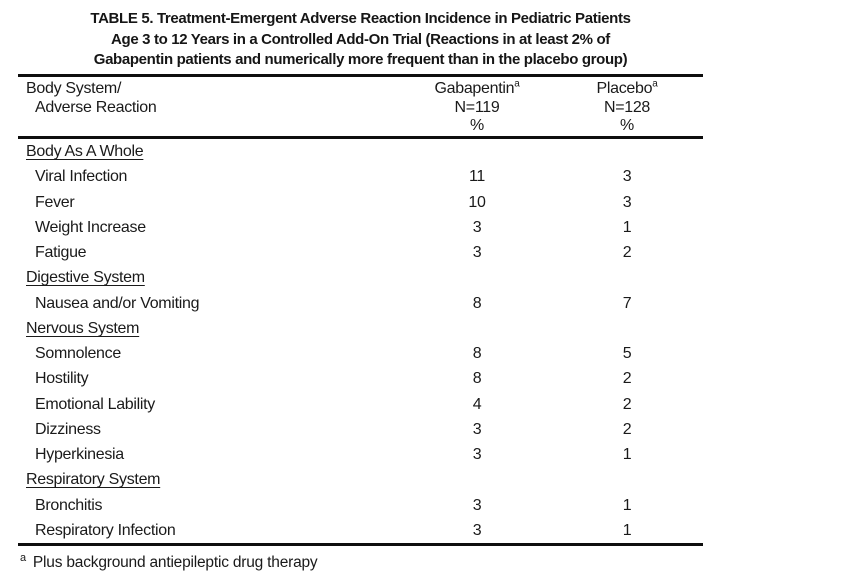 Image resolution: width=859 pixels, height=588 pixels. Describe the element at coordinates (81, 177) in the screenshot. I see `reaction-label-text: Viral Infection` at that location.